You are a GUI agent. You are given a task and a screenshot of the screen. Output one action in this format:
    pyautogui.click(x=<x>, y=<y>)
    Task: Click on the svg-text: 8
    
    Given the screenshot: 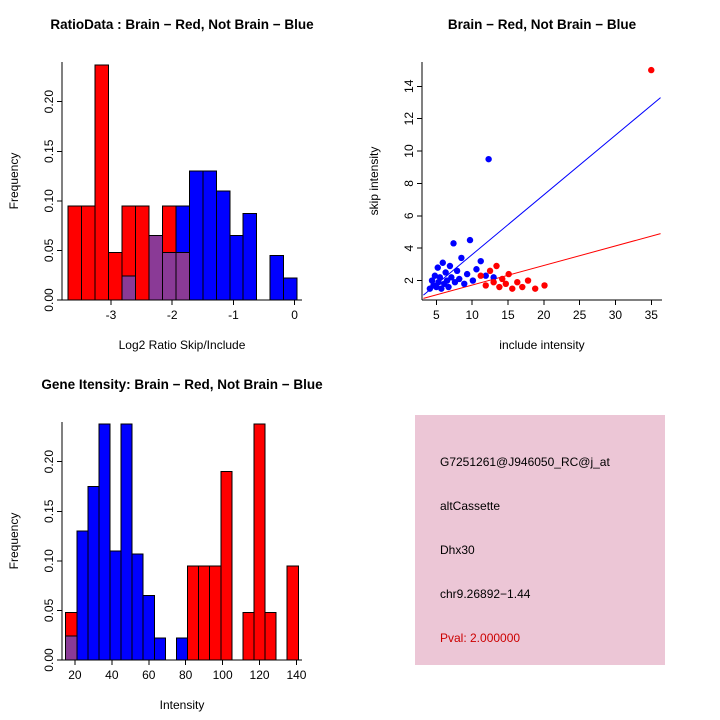 What is the action you would take?
    pyautogui.click(x=409, y=183)
    